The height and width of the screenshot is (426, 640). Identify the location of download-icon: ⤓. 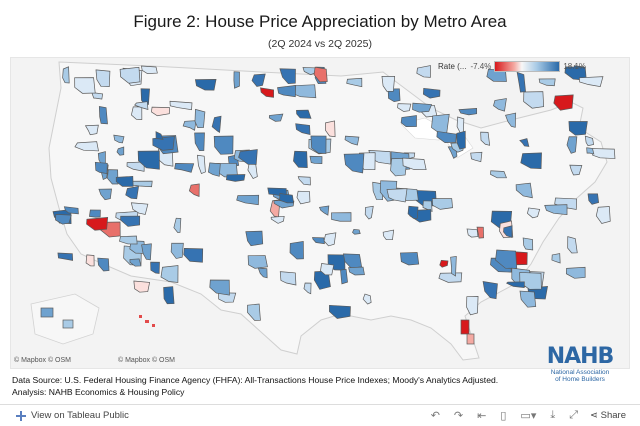
(553, 415).